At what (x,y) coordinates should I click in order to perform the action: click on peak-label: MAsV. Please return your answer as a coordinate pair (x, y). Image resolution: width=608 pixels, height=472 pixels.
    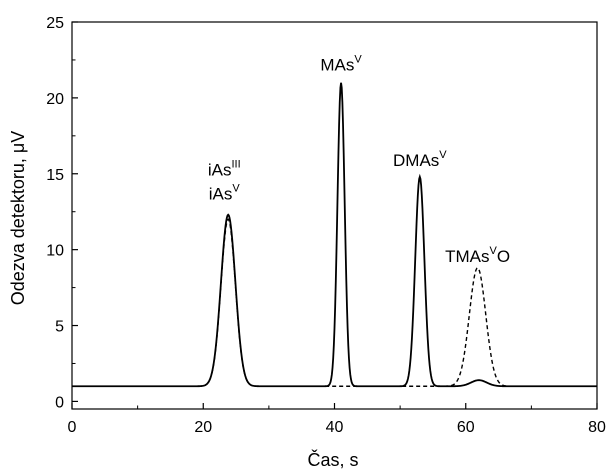
    Looking at the image, I should click on (341, 64).